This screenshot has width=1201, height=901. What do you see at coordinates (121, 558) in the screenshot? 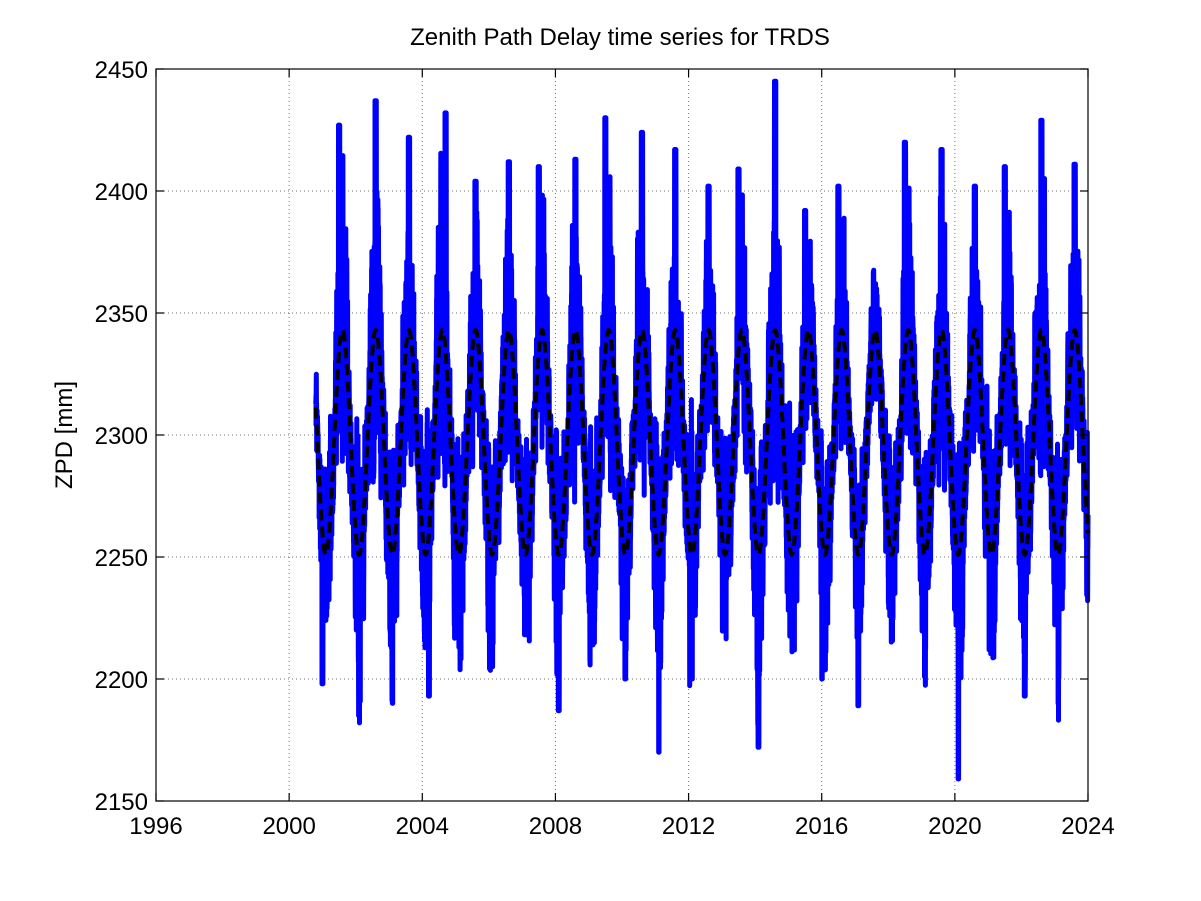
I see `y-tick-label: 2250` at bounding box center [121, 558].